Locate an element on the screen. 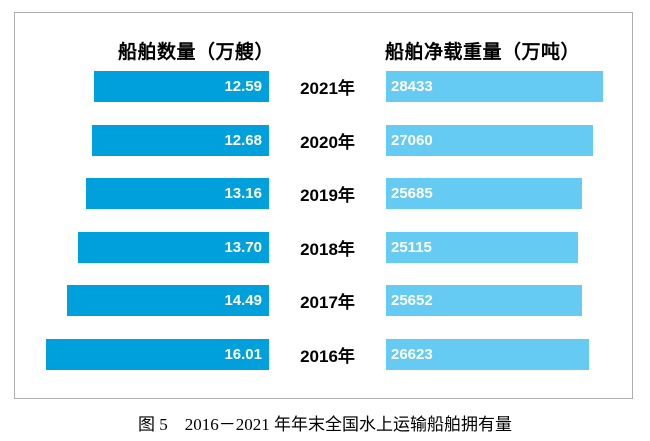  chart-row: 14.49 2017年 25652 is located at coordinates (323, 300).